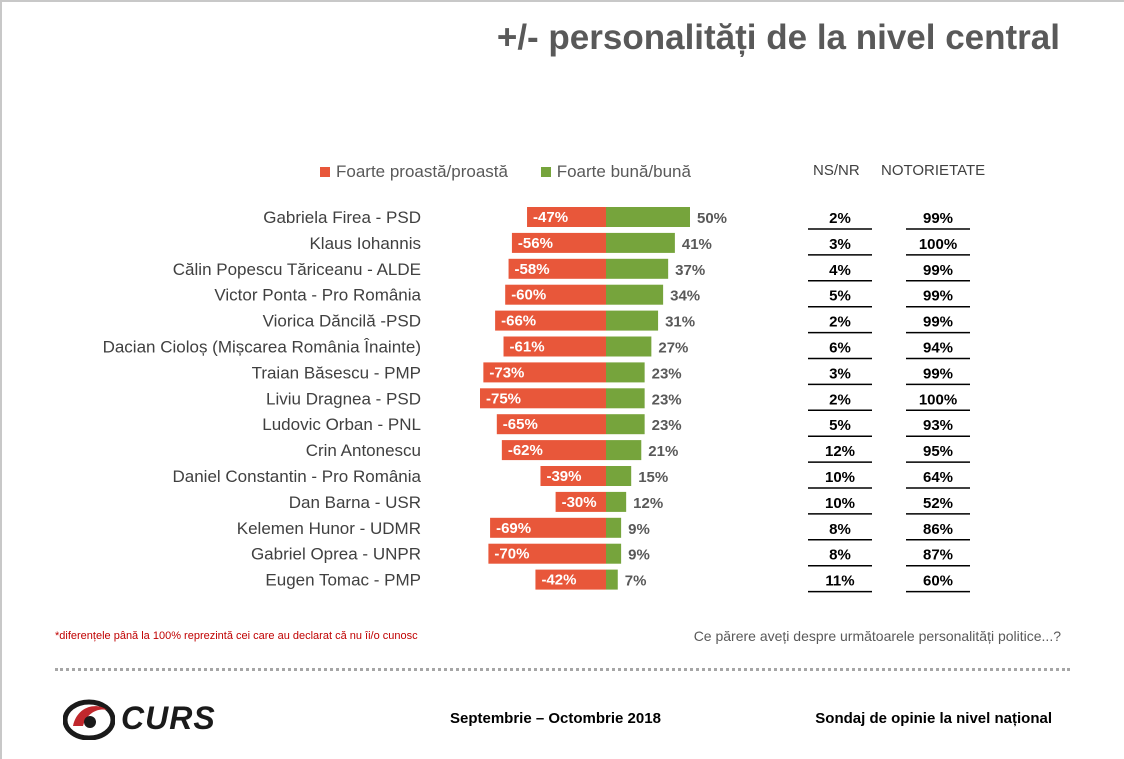  Describe the element at coordinates (648, 503) in the screenshot. I see `bar-positive-label: 12%` at that location.